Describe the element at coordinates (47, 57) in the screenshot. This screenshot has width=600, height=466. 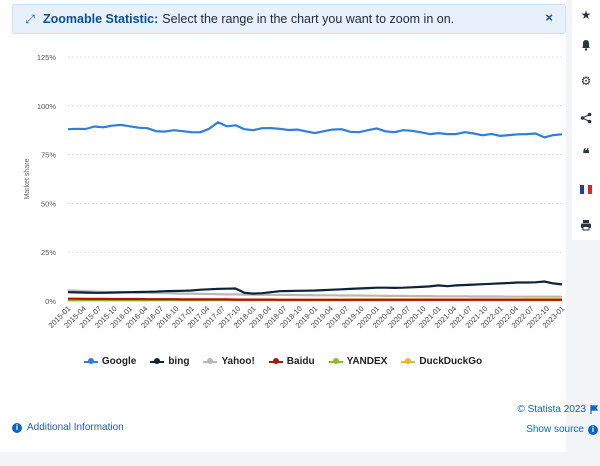
I see `y-tick-label: 125%` at that location.